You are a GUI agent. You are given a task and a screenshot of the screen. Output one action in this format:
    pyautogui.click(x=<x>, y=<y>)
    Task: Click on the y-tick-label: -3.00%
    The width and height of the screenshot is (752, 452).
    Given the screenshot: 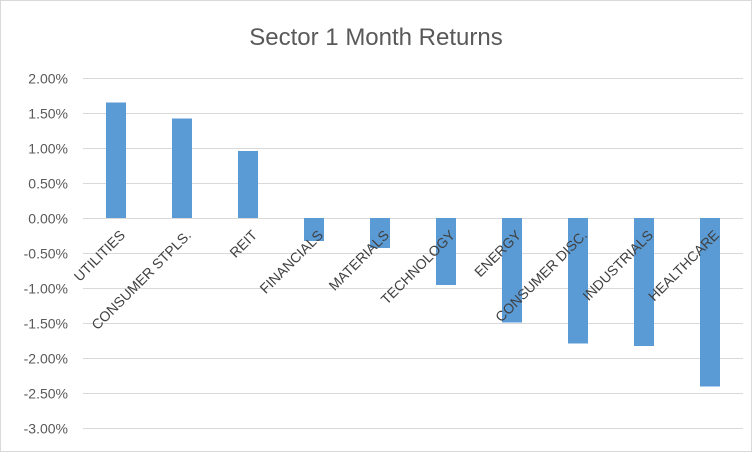 What is the action you would take?
    pyautogui.click(x=46, y=429)
    